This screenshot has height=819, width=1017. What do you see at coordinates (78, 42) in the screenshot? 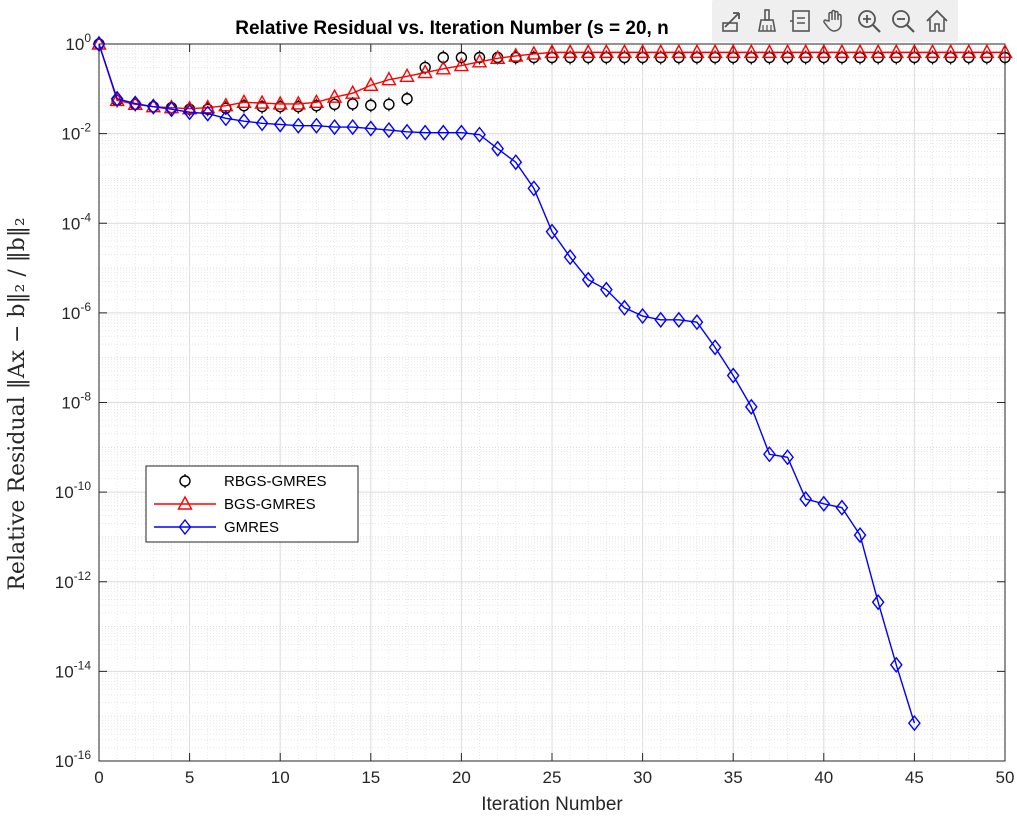
I see `y-tick-label: 10⁰` at bounding box center [78, 42].